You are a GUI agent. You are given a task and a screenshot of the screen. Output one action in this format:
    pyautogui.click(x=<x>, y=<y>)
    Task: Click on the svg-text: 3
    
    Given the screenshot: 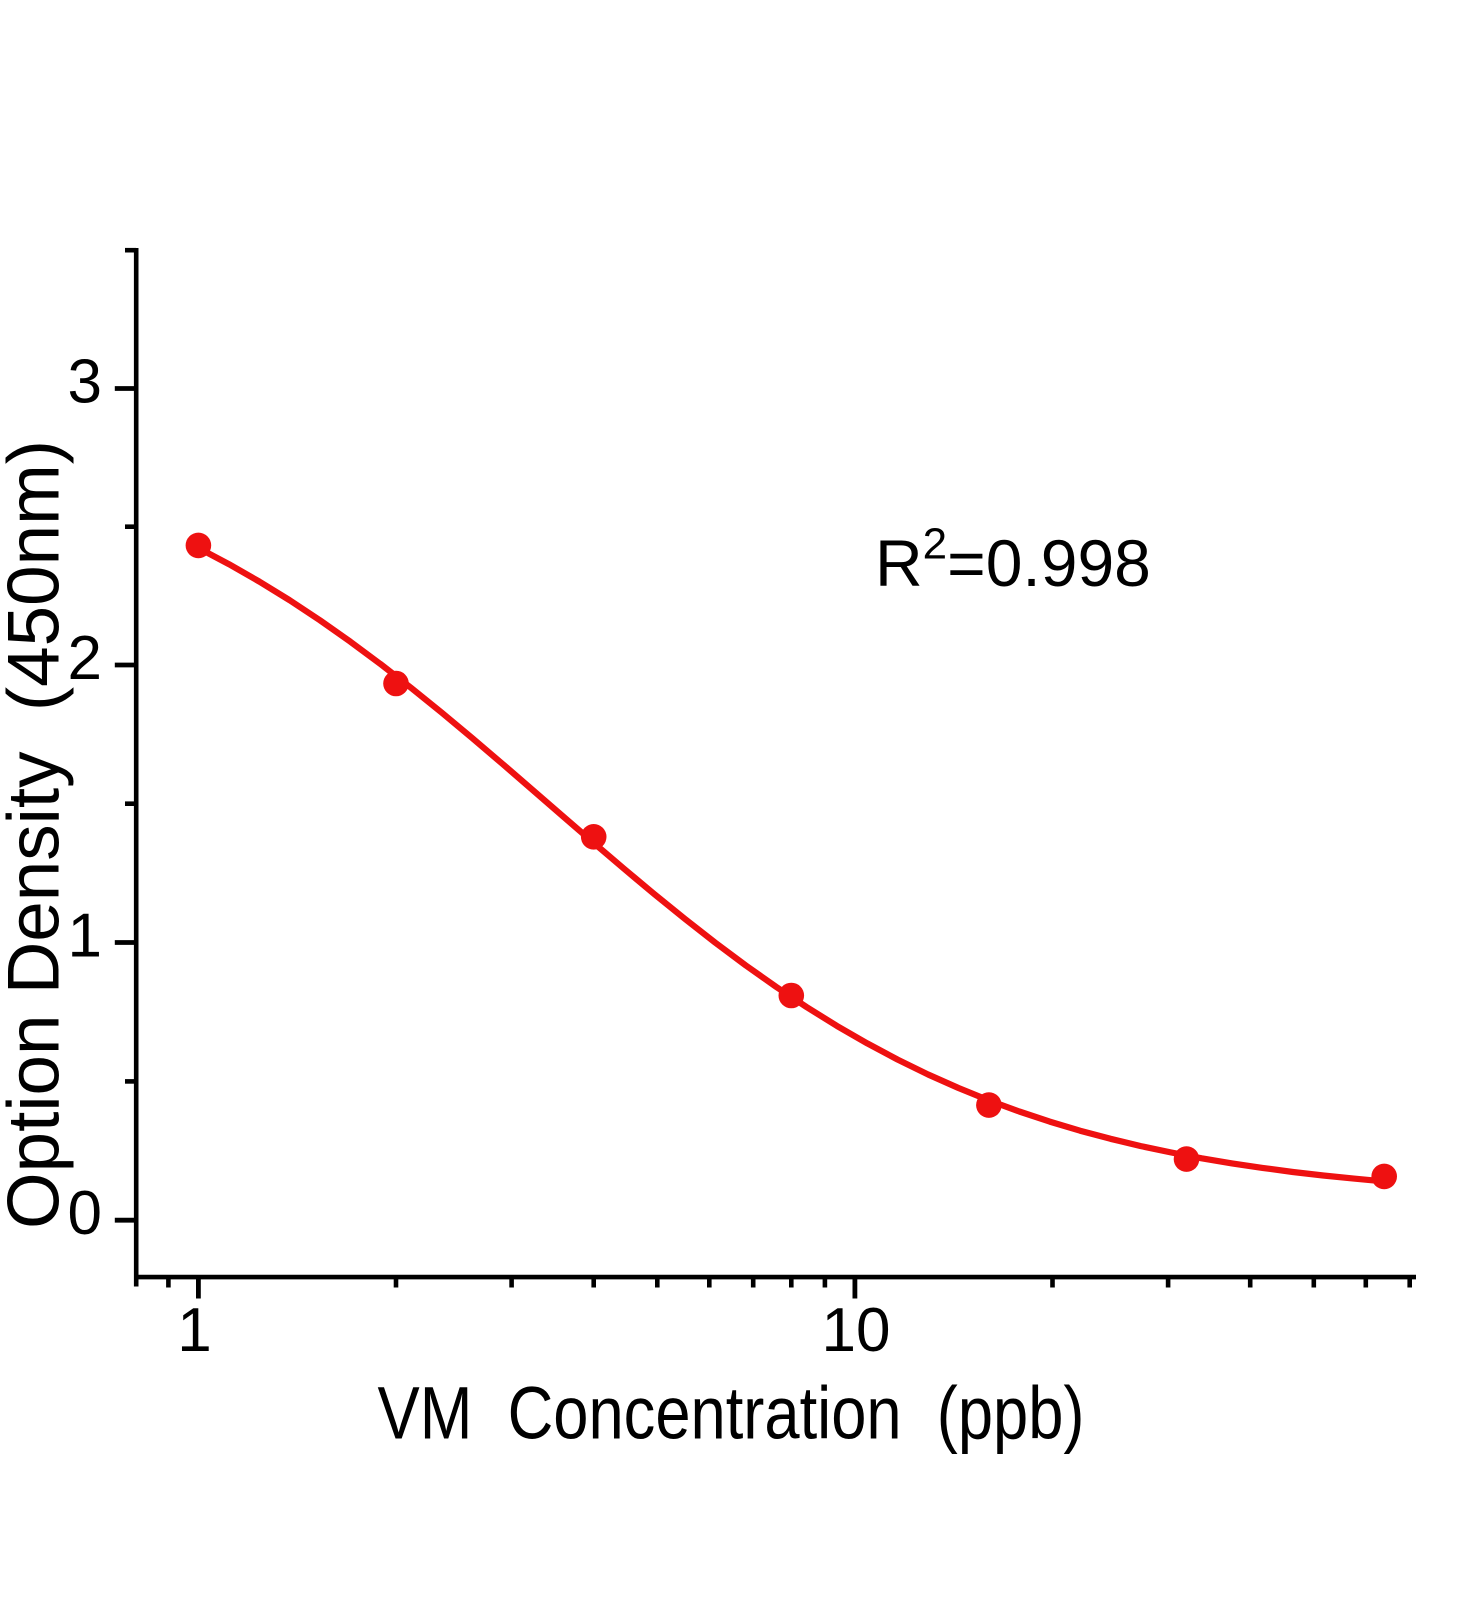 What is the action you would take?
    pyautogui.click(x=85, y=382)
    